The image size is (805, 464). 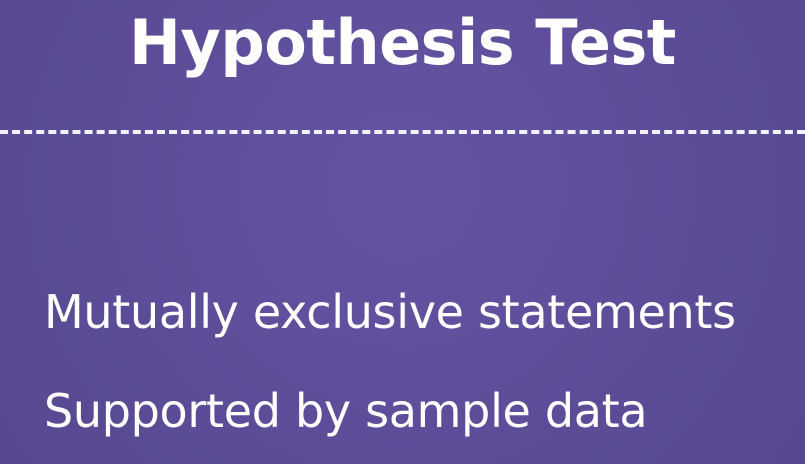 What do you see at coordinates (390, 312) in the screenshot?
I see `bullet-text-1: Mutually exclusive statements` at bounding box center [390, 312].